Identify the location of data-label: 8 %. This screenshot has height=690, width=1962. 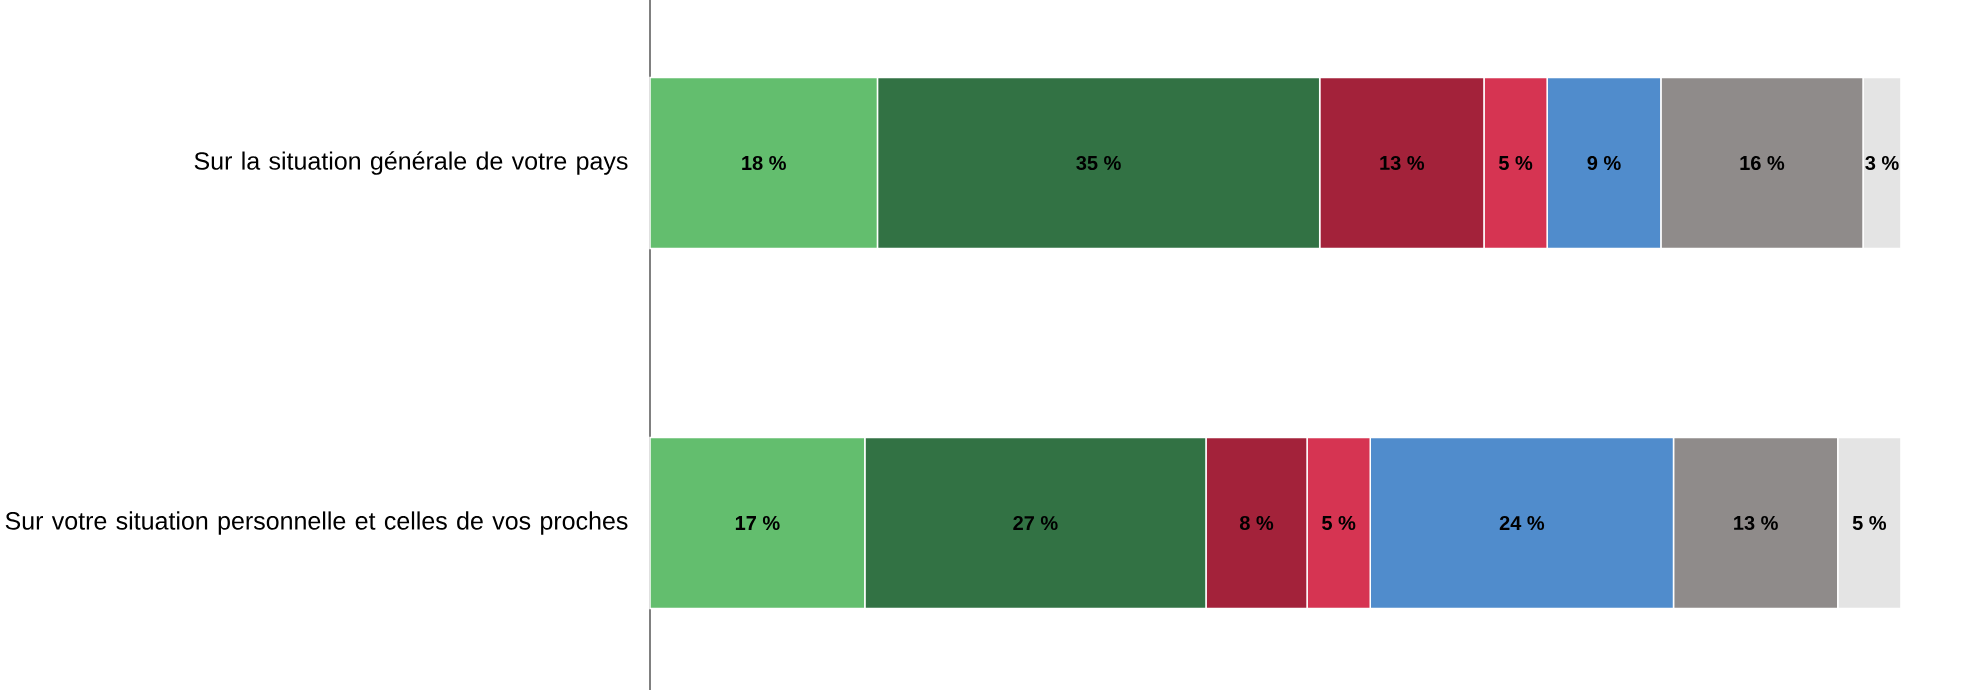
(1256, 523).